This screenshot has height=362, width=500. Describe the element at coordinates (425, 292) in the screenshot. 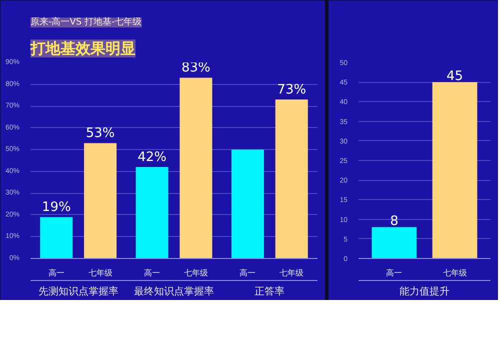

I see `x-tick-label: 能力值提升` at that location.